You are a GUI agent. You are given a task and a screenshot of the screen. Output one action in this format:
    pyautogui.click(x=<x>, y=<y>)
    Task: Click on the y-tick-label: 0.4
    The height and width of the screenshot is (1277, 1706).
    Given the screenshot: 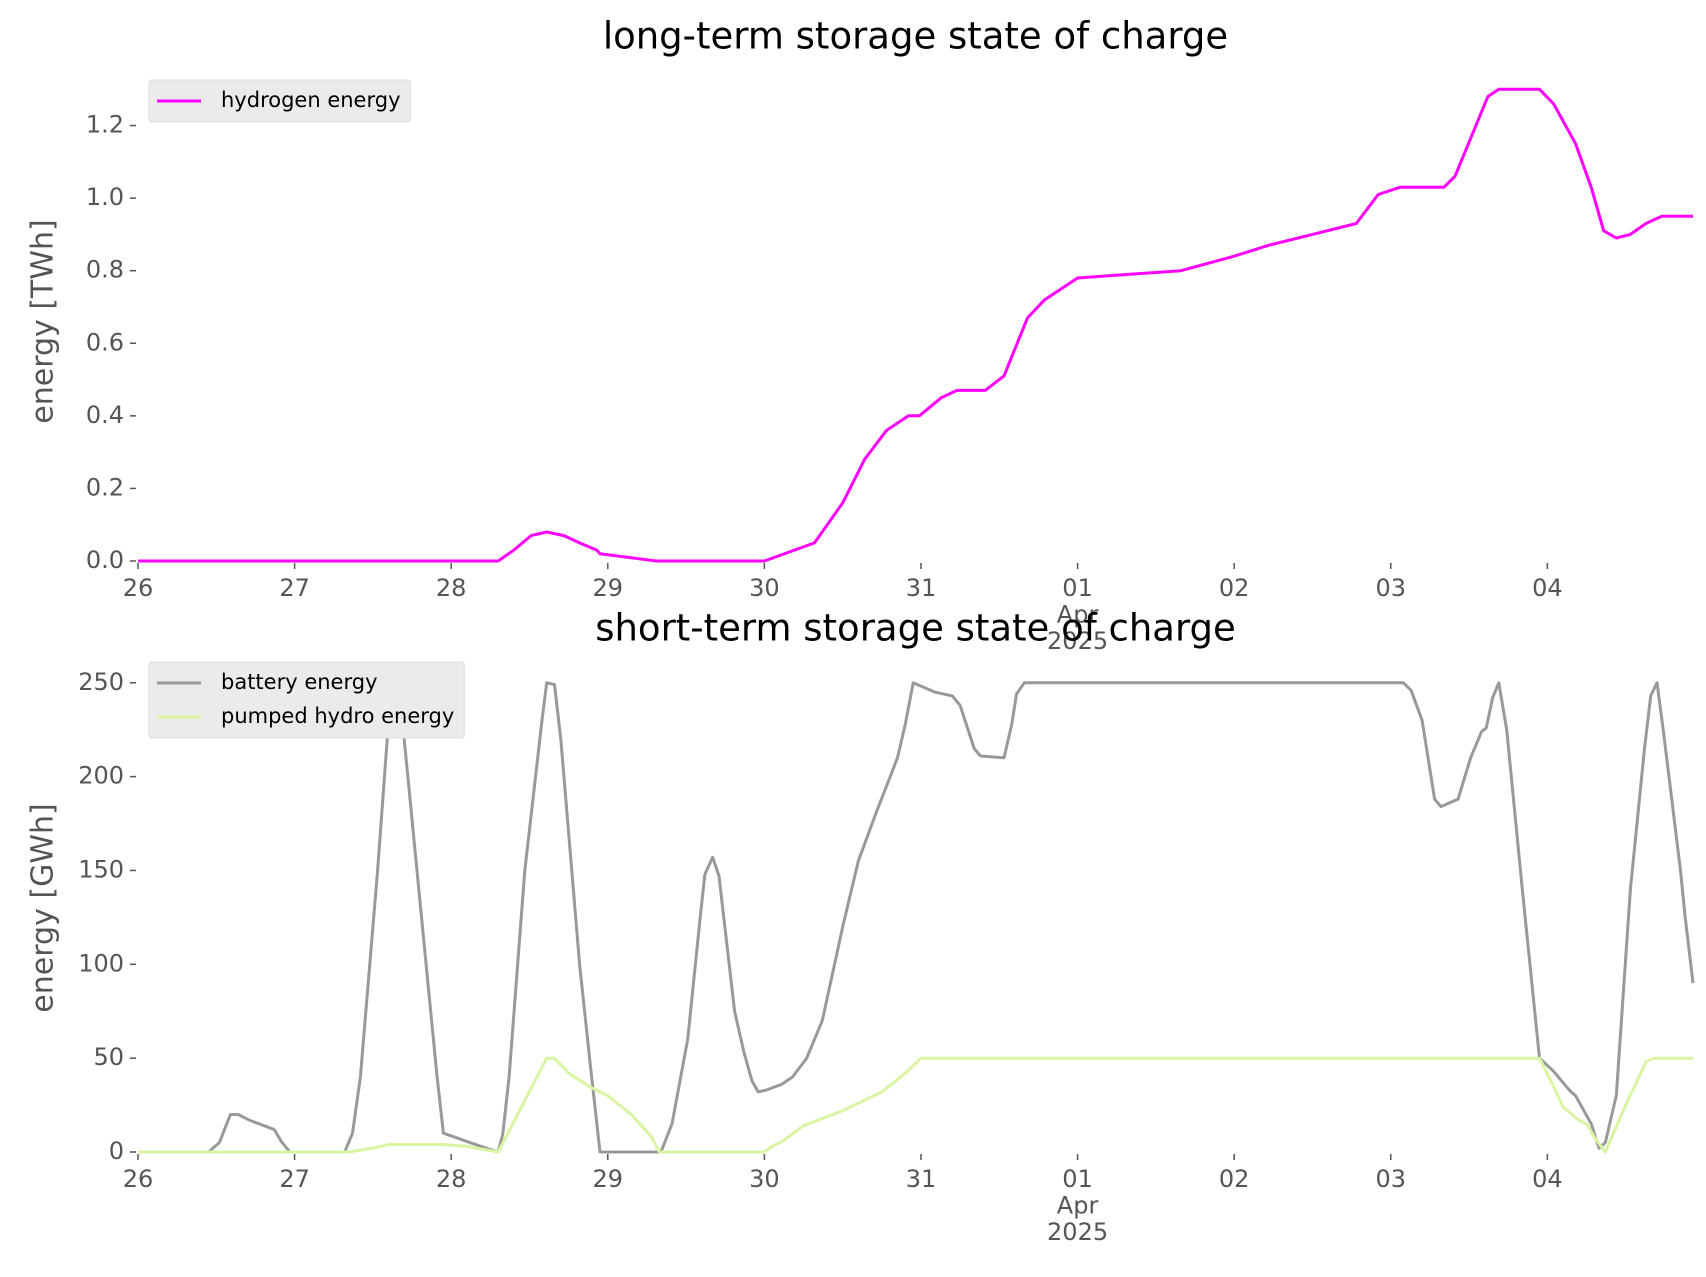 What is the action you would take?
    pyautogui.click(x=105, y=415)
    